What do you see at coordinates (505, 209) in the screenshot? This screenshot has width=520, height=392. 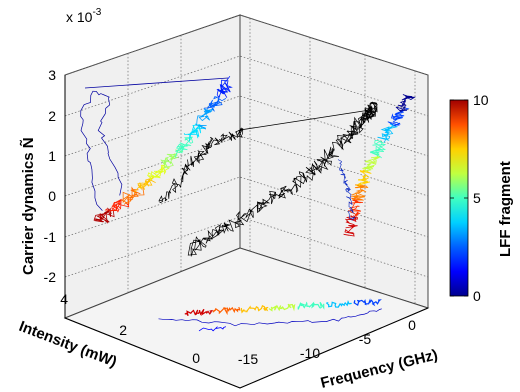 I see `colorbar-label: LFF fragment` at bounding box center [505, 209].